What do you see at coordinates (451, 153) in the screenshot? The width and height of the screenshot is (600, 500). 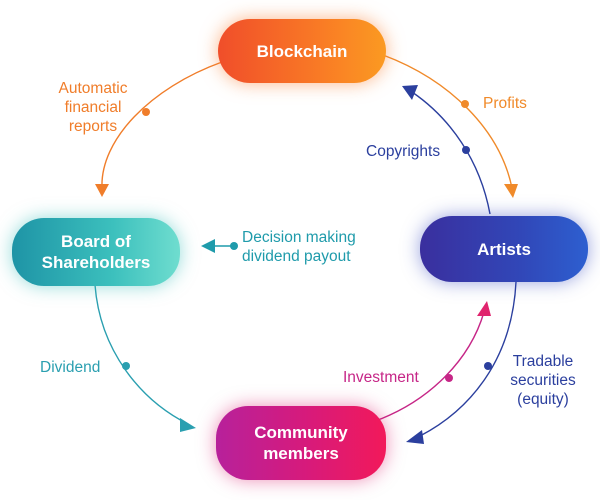 I see `edge-artists-to-blockchain` at bounding box center [451, 153].